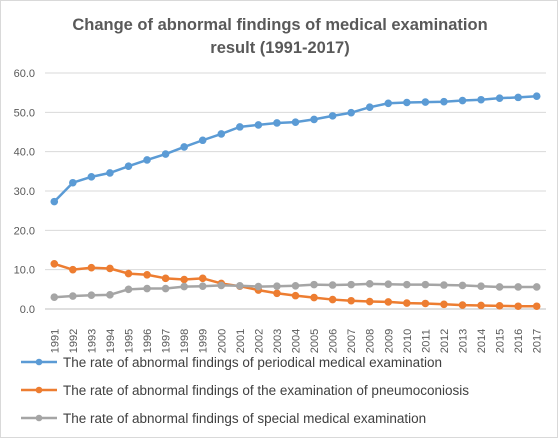 The height and width of the screenshot is (439, 558). I want to click on y-tick-label: 30.0, so click(24, 192).